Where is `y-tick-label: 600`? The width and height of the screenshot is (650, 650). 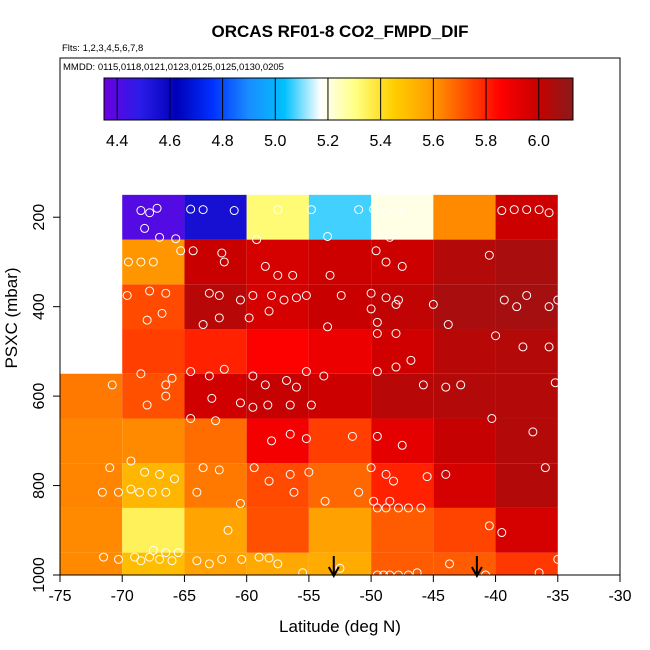
y-tick-label: 600 is located at coordinates (39, 396).